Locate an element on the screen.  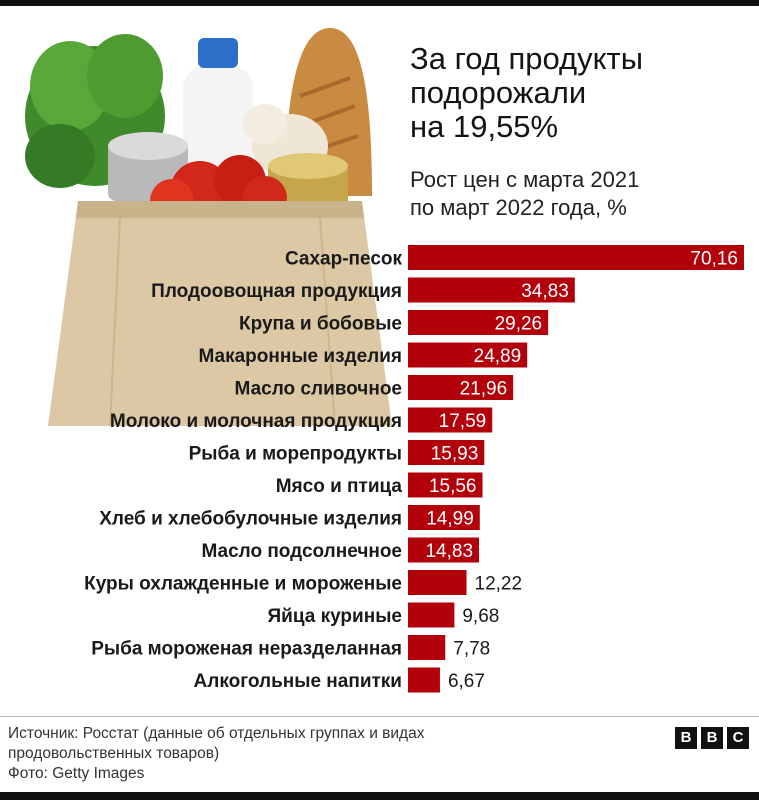
paper-bag-icon is located at coordinates (220, 313).